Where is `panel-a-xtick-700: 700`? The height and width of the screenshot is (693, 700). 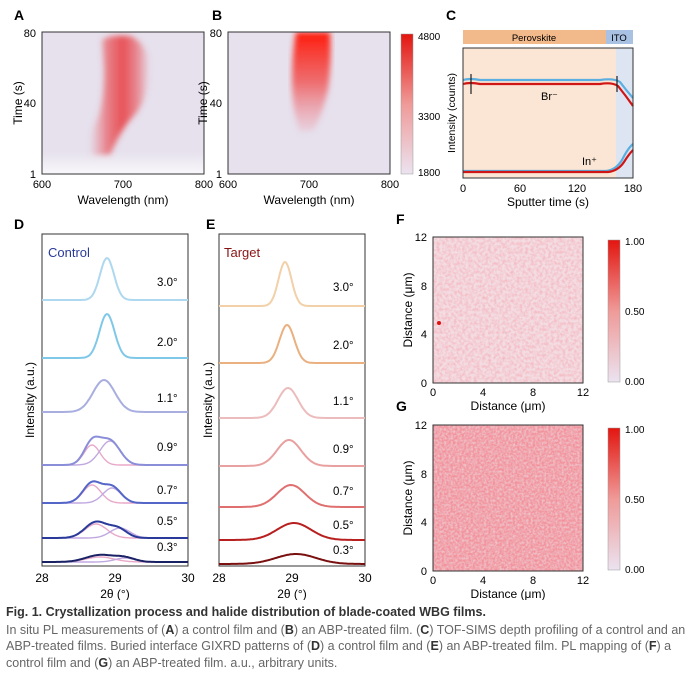
panel-a-xtick-700: 700 is located at coordinates (123, 185).